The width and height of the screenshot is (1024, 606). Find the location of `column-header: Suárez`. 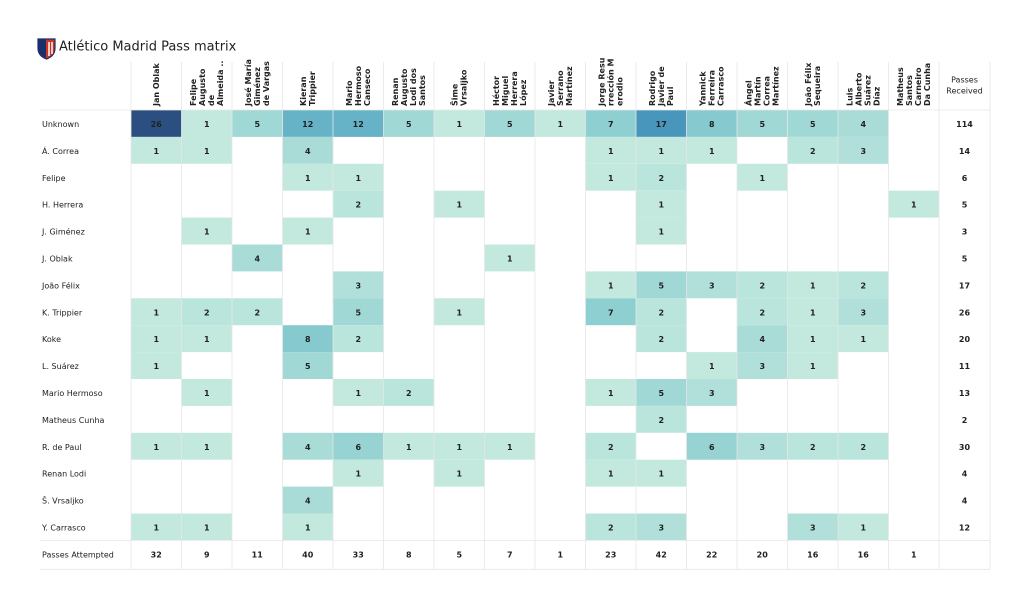

column-header: Suárez is located at coordinates (867, 90).